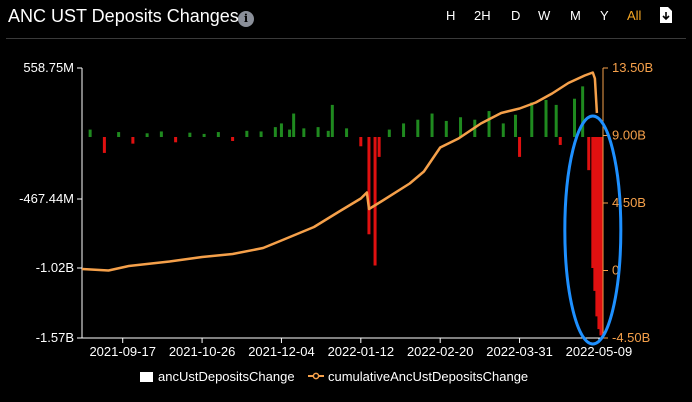 Image resolution: width=692 pixels, height=402 pixels. I want to click on x-tick-label: 2021-09-17, so click(122, 351).